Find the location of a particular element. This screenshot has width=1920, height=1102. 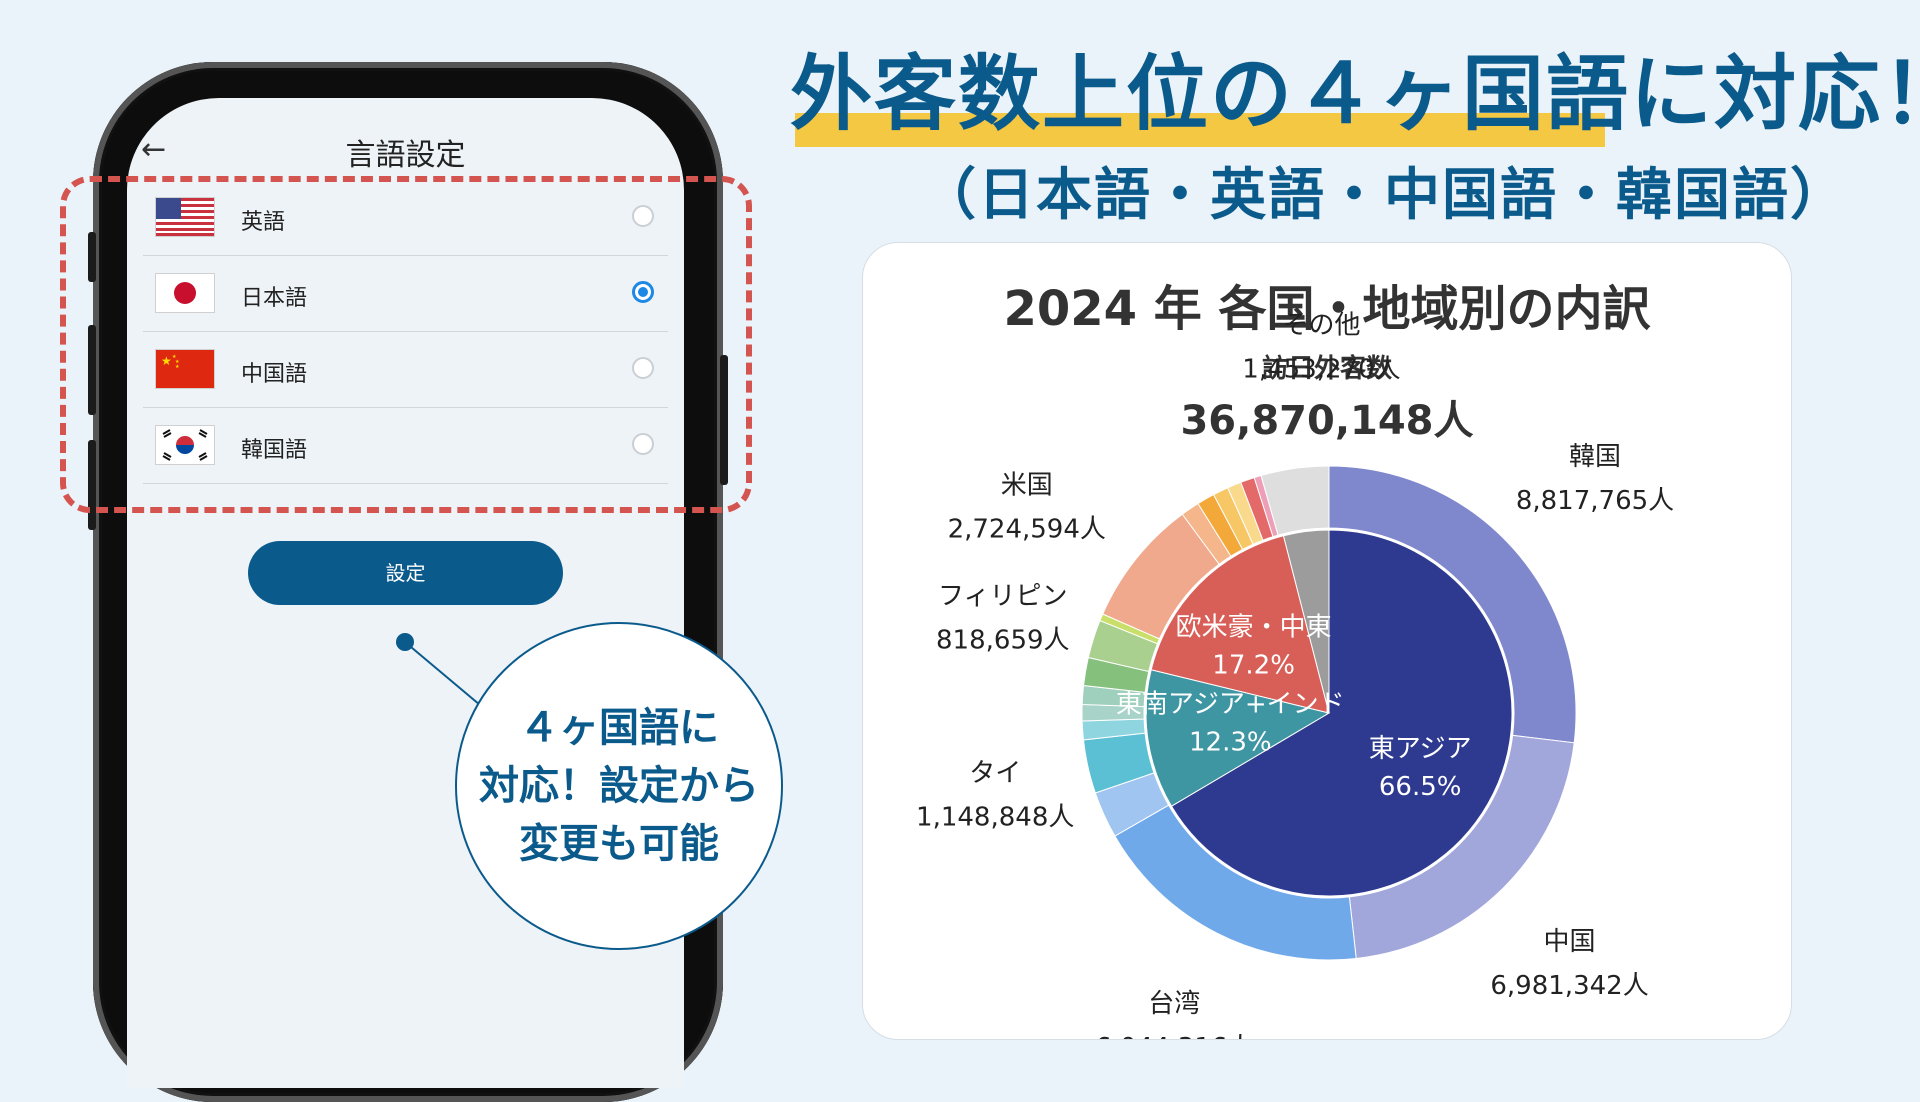

inner-slice-percent: 12.3% is located at coordinates (1230, 743).